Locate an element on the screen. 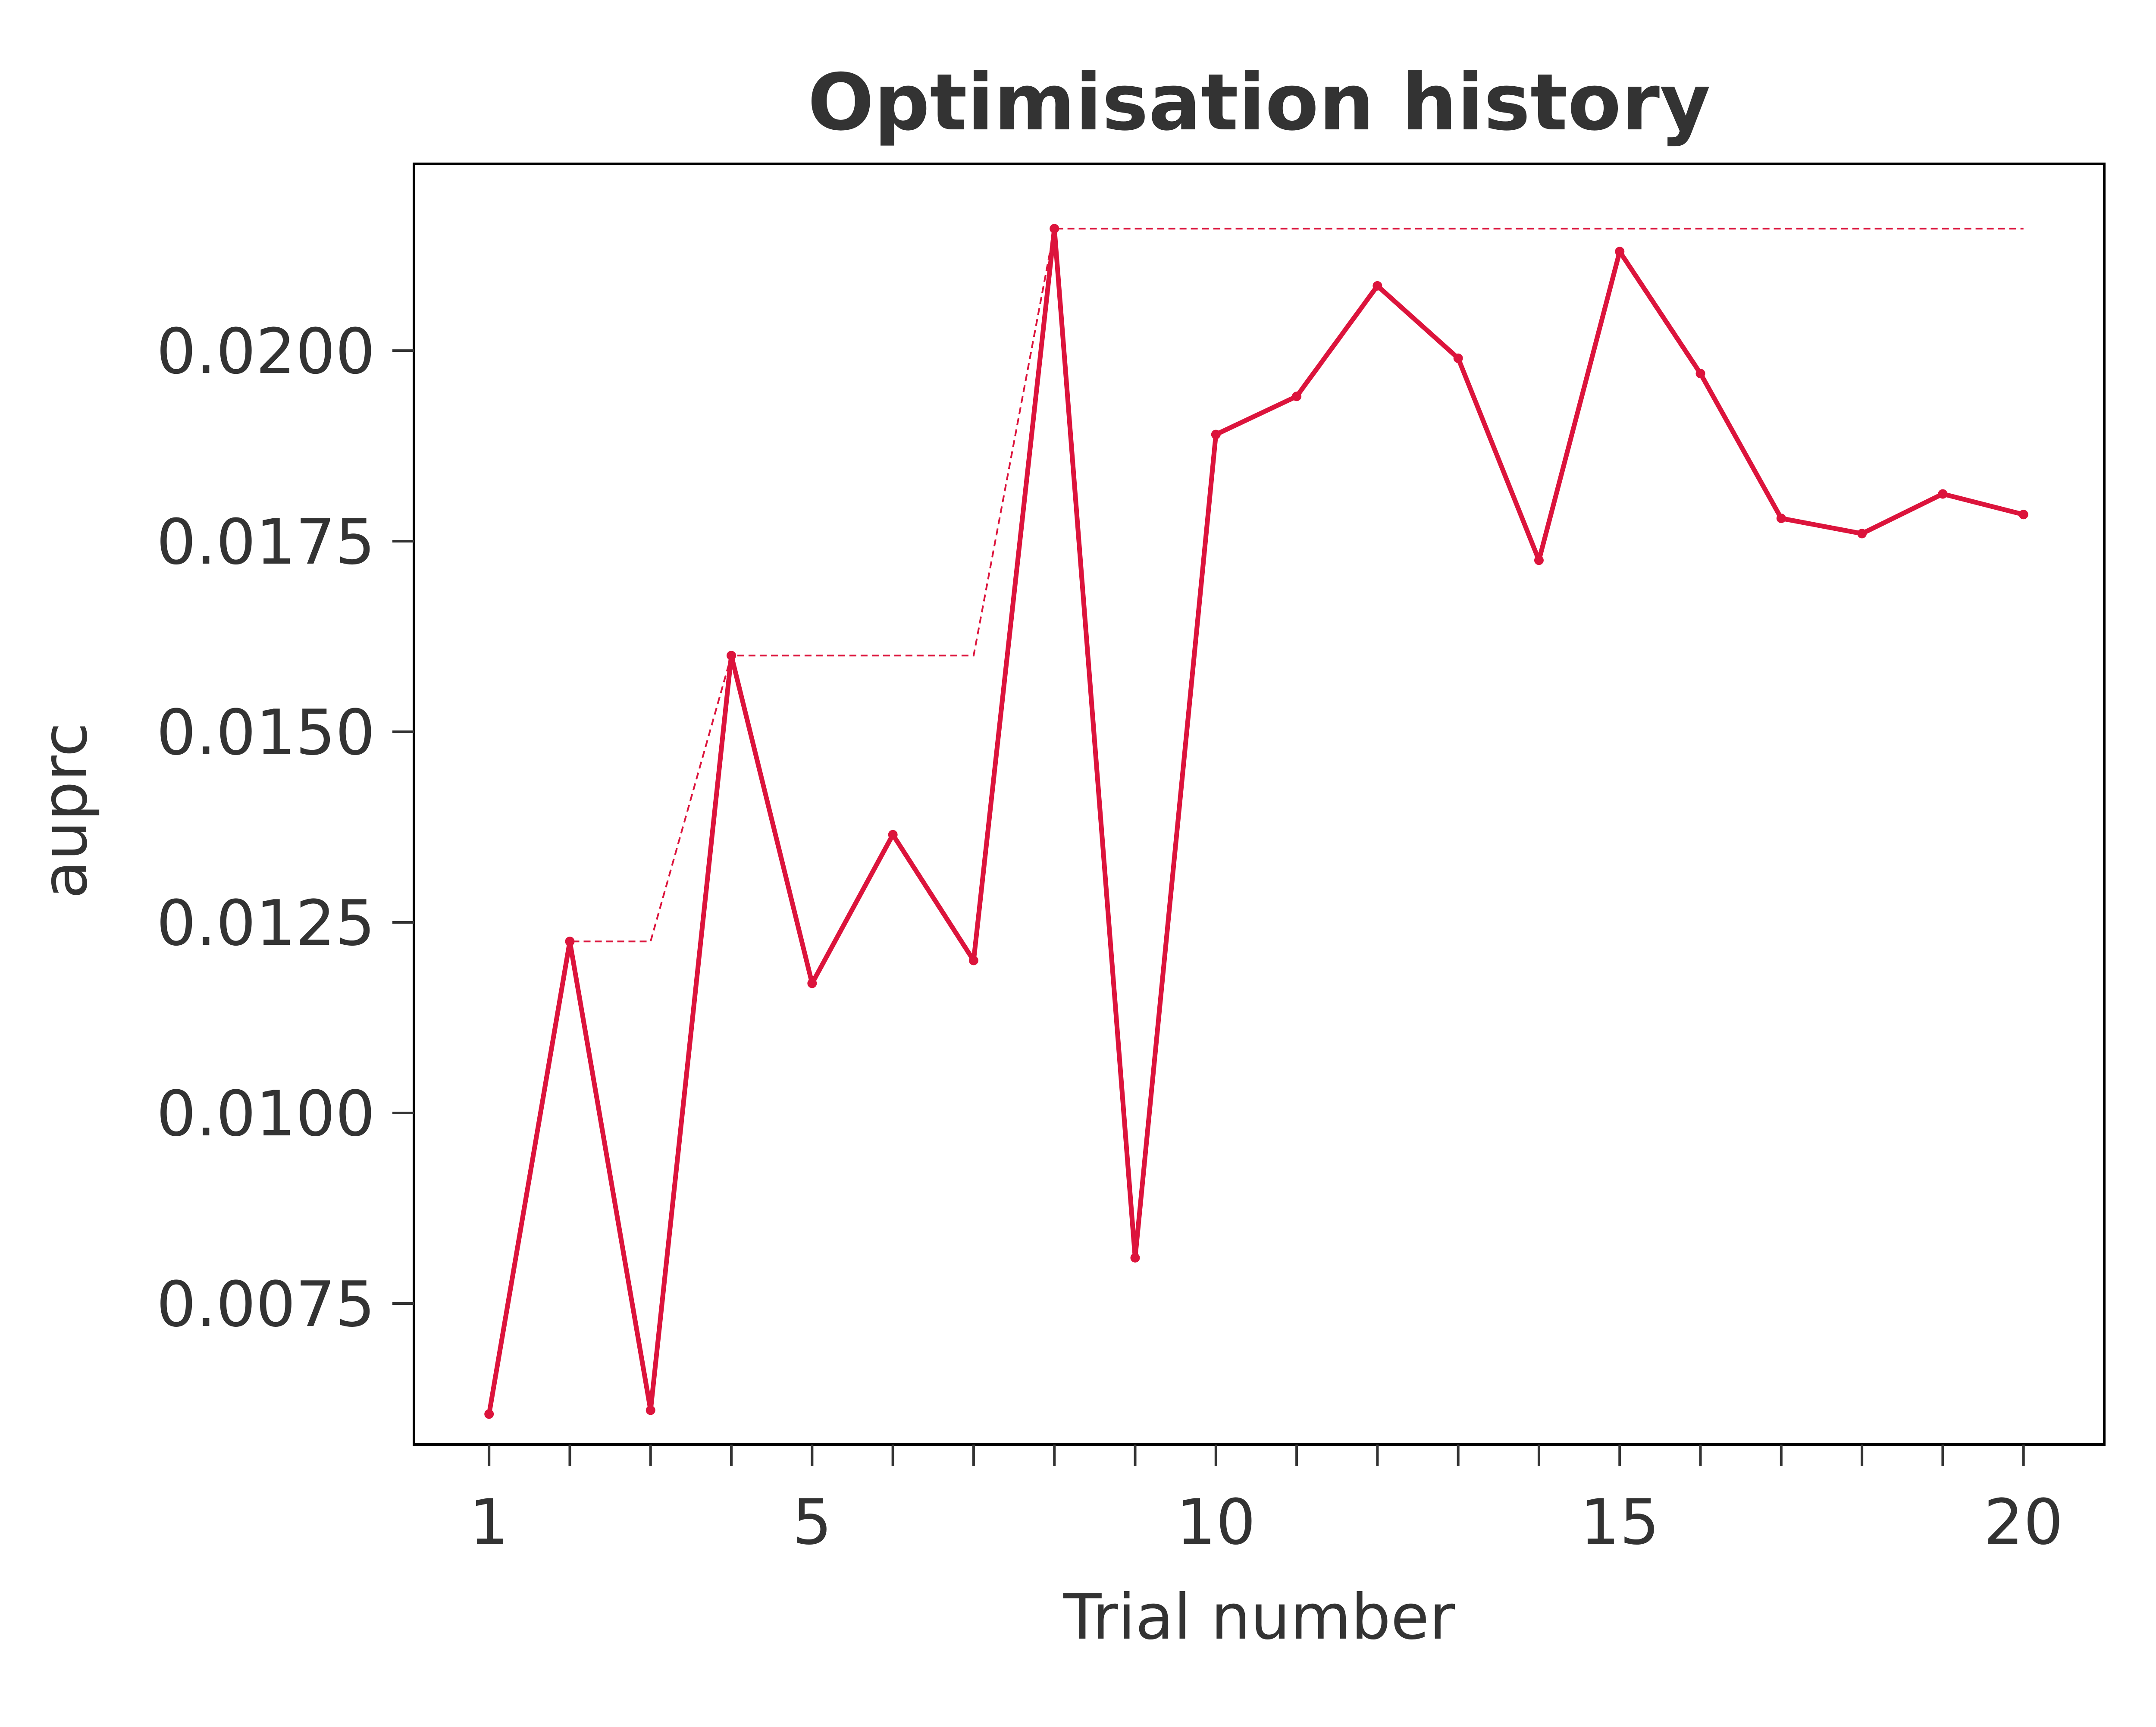  x-tick-label: 1 is located at coordinates (489, 1522).